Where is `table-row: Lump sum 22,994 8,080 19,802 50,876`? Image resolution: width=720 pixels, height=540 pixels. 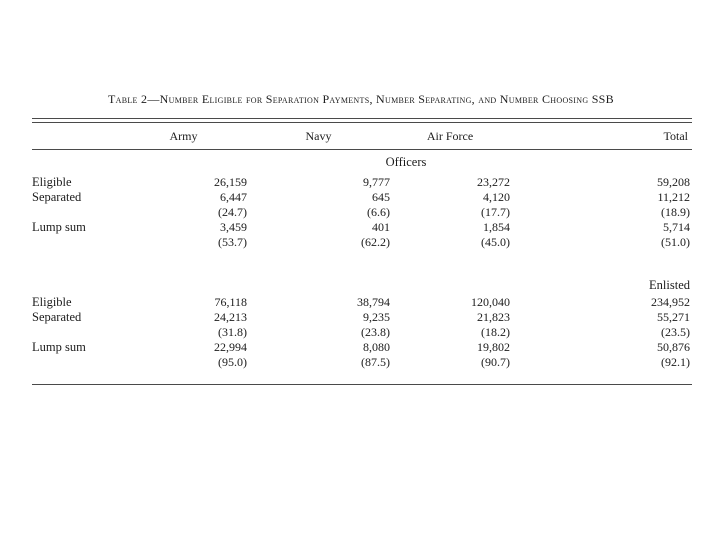 table-row: Lump sum 22,994 8,080 19,802 50,876 is located at coordinates (362, 347).